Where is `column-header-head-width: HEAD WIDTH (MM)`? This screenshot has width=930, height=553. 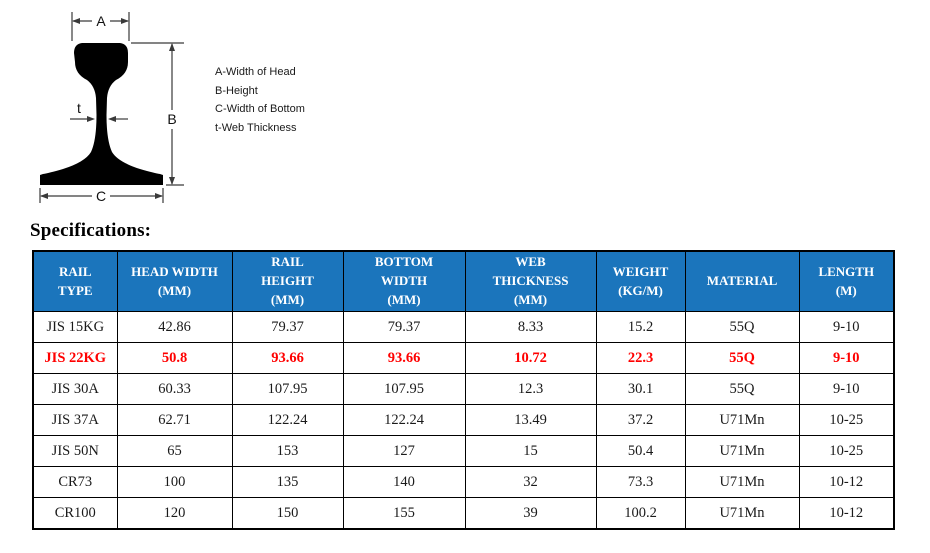
column-header-head-width: HEAD WIDTH (MM) is located at coordinates (174, 281).